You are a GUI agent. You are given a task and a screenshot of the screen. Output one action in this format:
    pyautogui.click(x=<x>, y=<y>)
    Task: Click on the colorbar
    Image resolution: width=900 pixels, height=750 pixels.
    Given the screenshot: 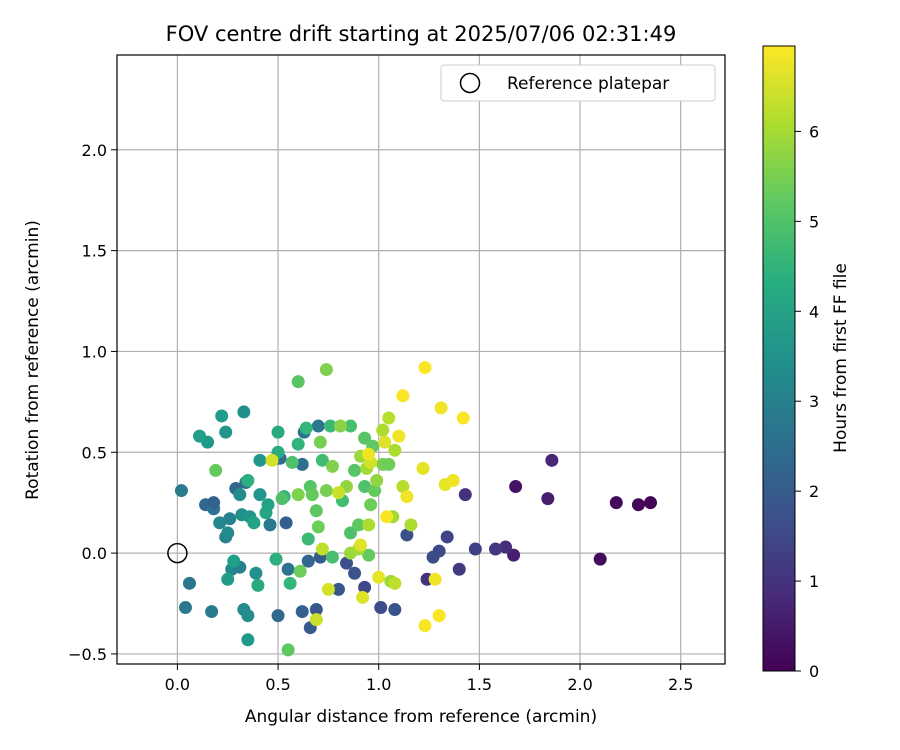 What is the action you would take?
    pyautogui.click(x=779, y=358)
    